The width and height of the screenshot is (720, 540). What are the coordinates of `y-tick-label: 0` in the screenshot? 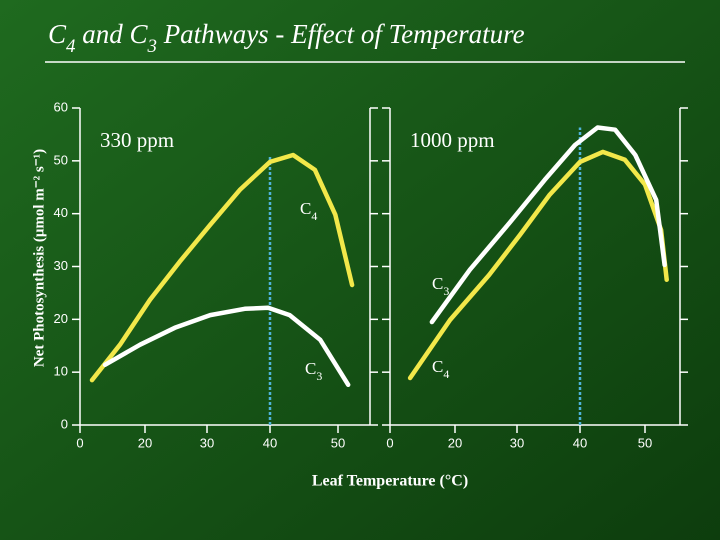 It's located at (64, 423).